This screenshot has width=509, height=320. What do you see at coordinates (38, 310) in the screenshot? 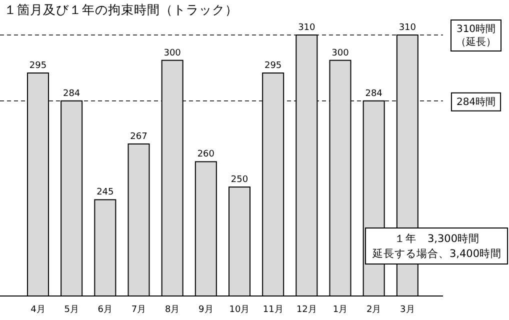
I see `x-tick-label: 4月` at bounding box center [38, 310].